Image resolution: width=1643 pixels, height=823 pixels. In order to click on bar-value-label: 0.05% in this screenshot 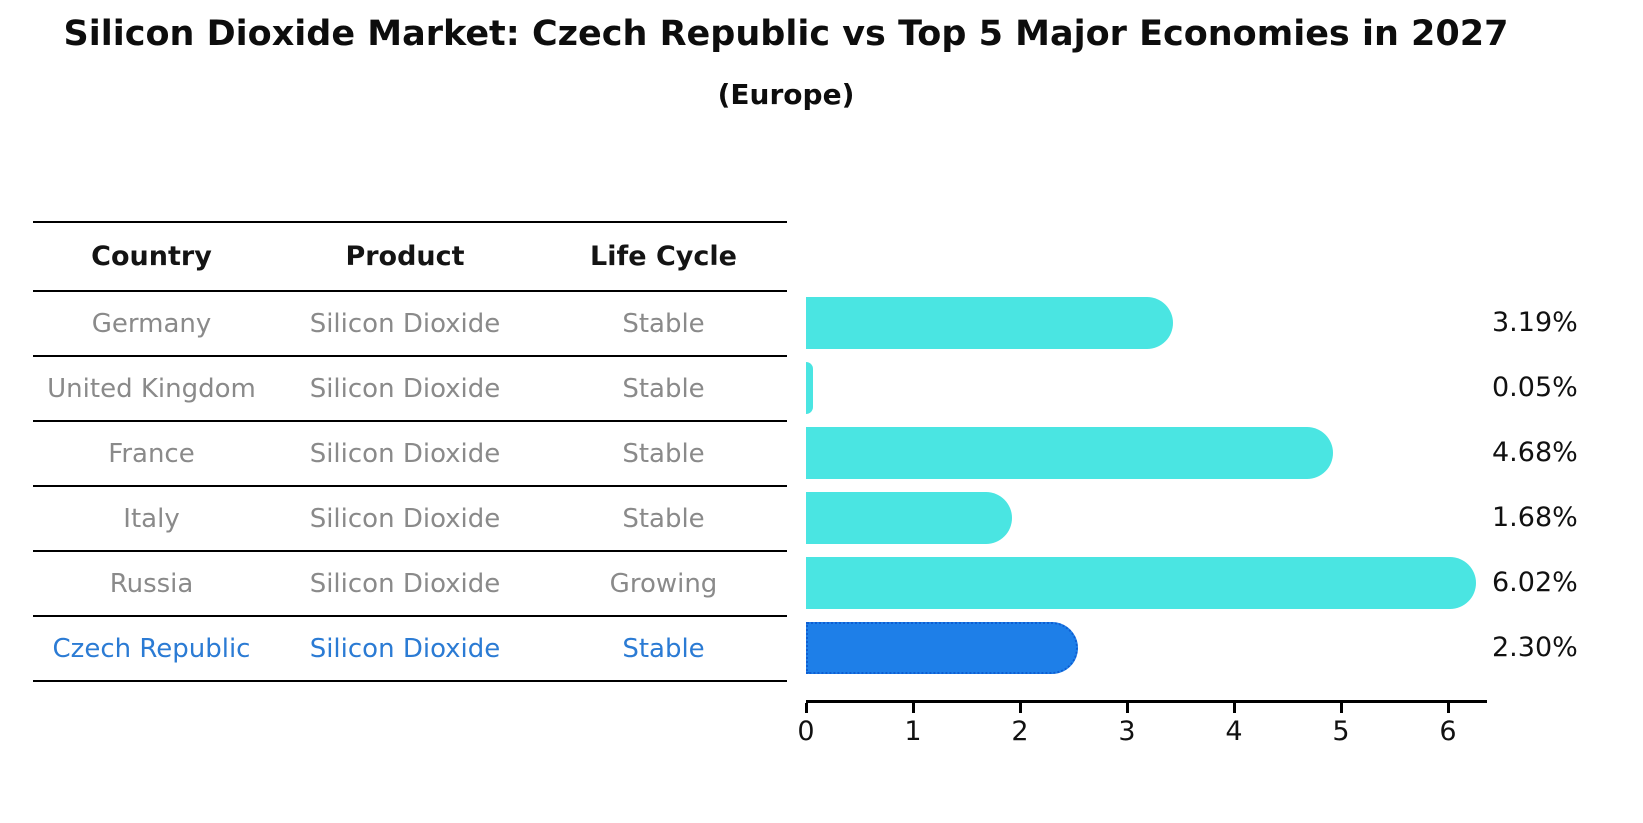, I will do `click(1535, 387)`.